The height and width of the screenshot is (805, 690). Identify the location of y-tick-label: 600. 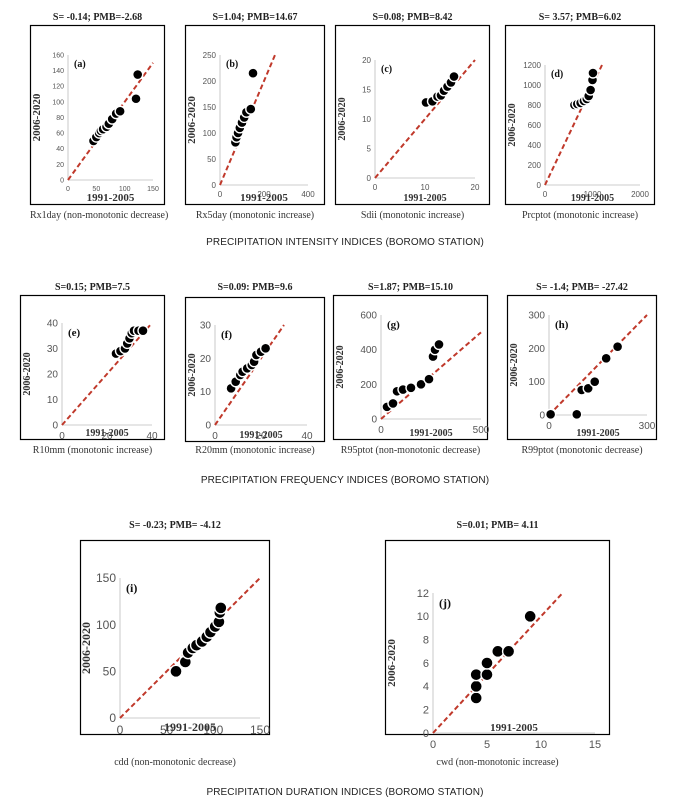
(535, 125).